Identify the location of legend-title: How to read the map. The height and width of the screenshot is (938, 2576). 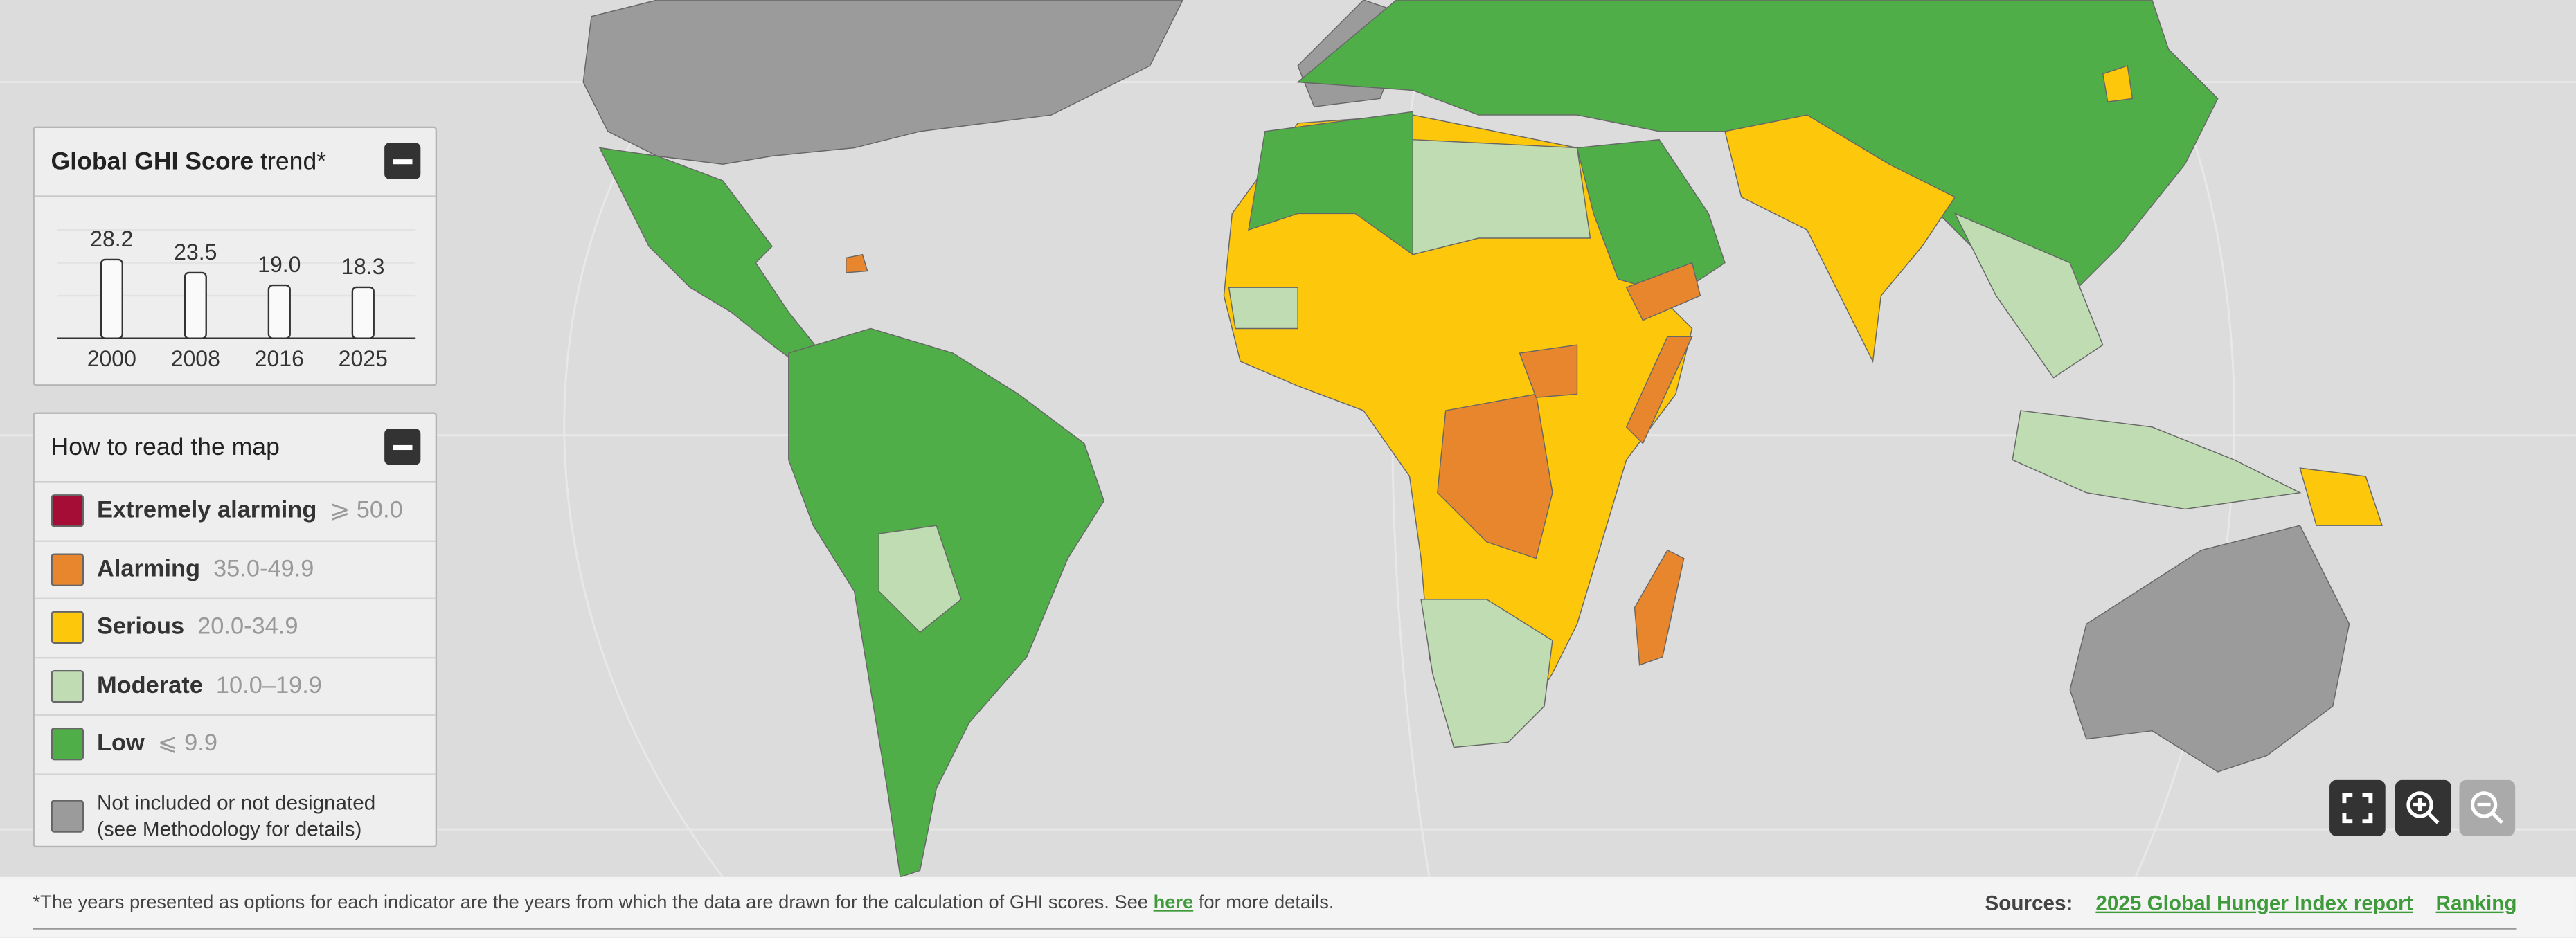
(165, 447).